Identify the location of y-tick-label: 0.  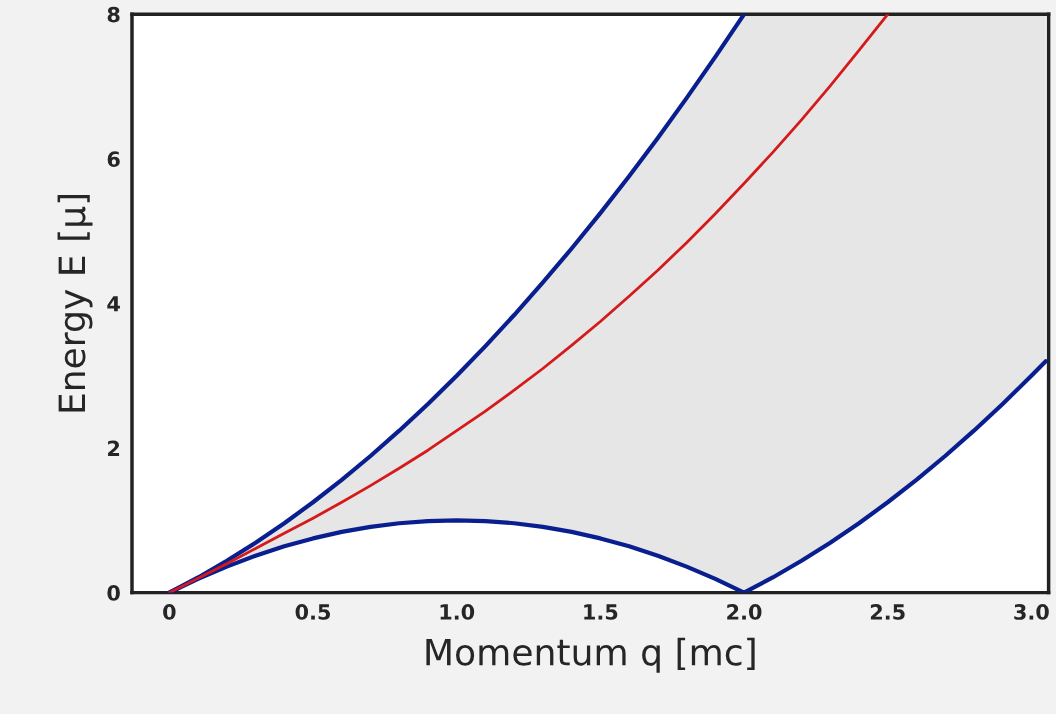
(113, 593).